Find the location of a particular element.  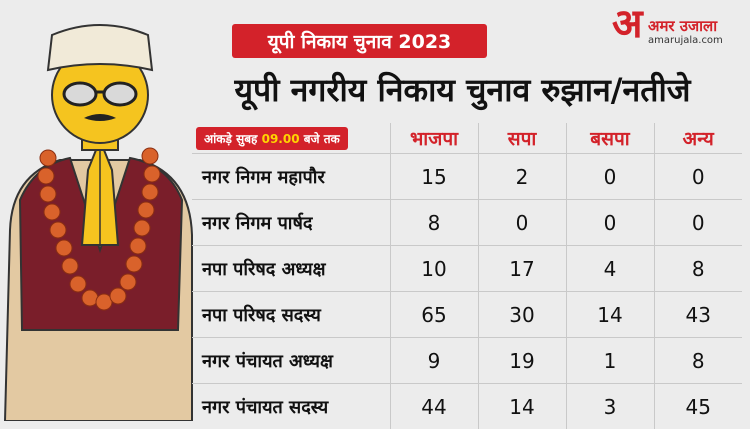

table-cell: 4 is located at coordinates (610, 269).